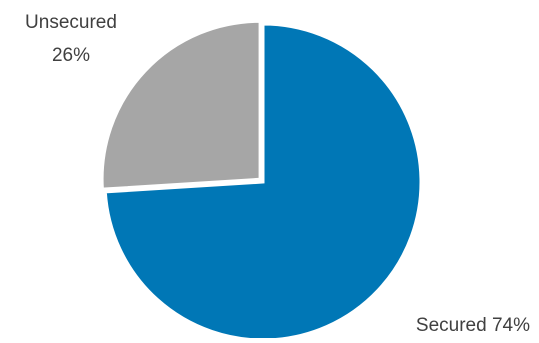 The width and height of the screenshot is (539, 343). I want to click on label-unsecured-percent: 26%, so click(71, 55).